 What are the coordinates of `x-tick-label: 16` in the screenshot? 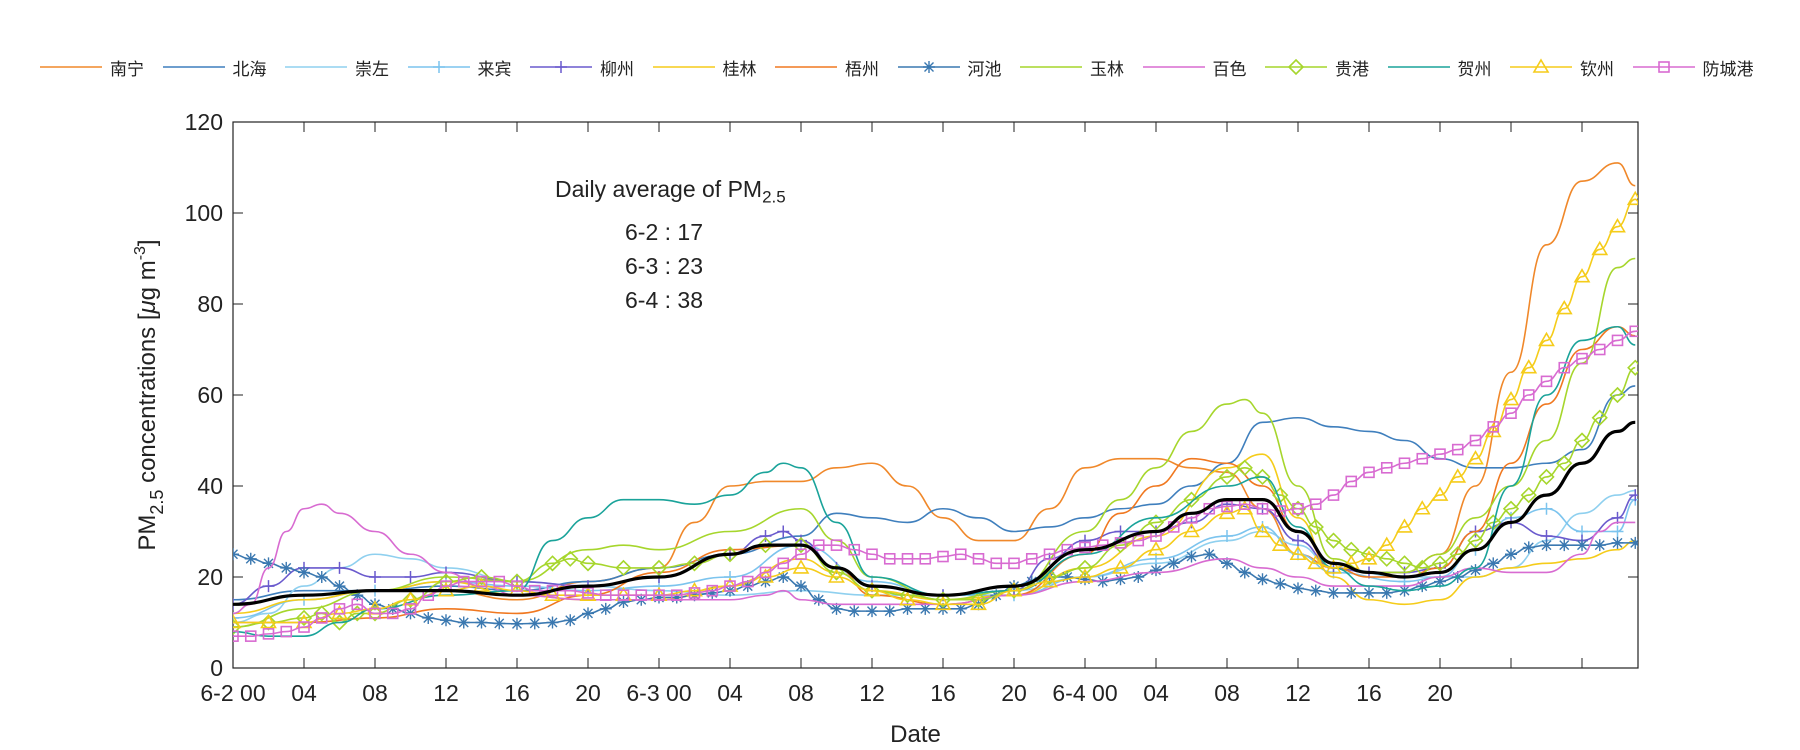 It's located at (943, 693).